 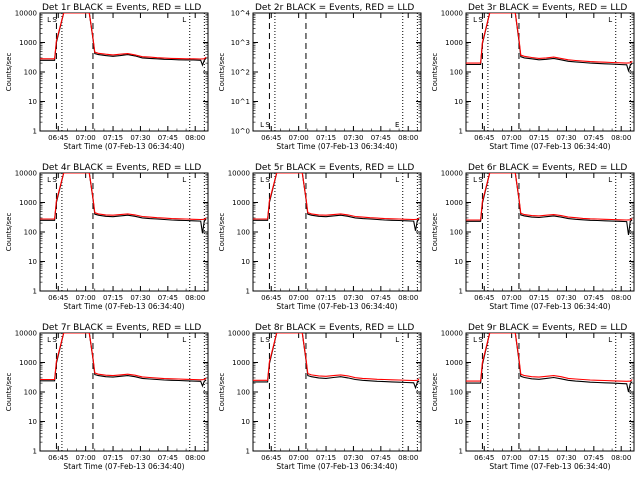 What do you see at coordinates (397, 125) in the screenshot?
I see `marker-letter: E` at bounding box center [397, 125].